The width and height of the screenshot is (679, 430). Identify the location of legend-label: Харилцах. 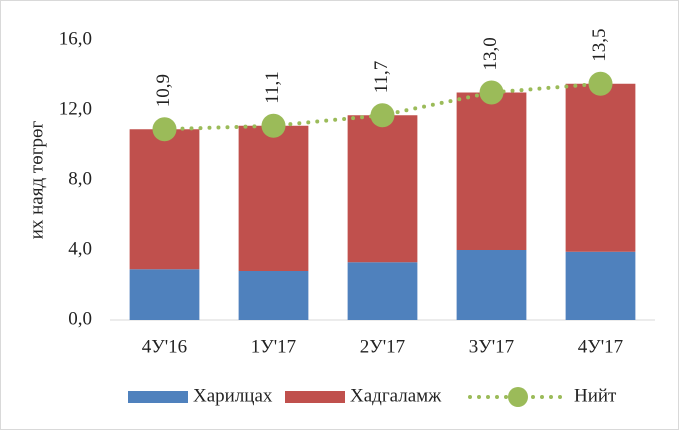
(233, 395).